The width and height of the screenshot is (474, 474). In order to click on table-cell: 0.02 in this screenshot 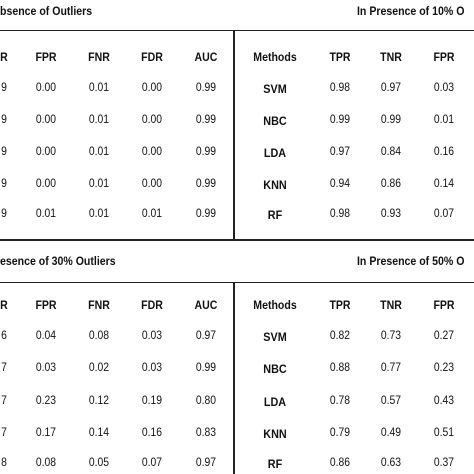, I will do `click(99, 368)`.